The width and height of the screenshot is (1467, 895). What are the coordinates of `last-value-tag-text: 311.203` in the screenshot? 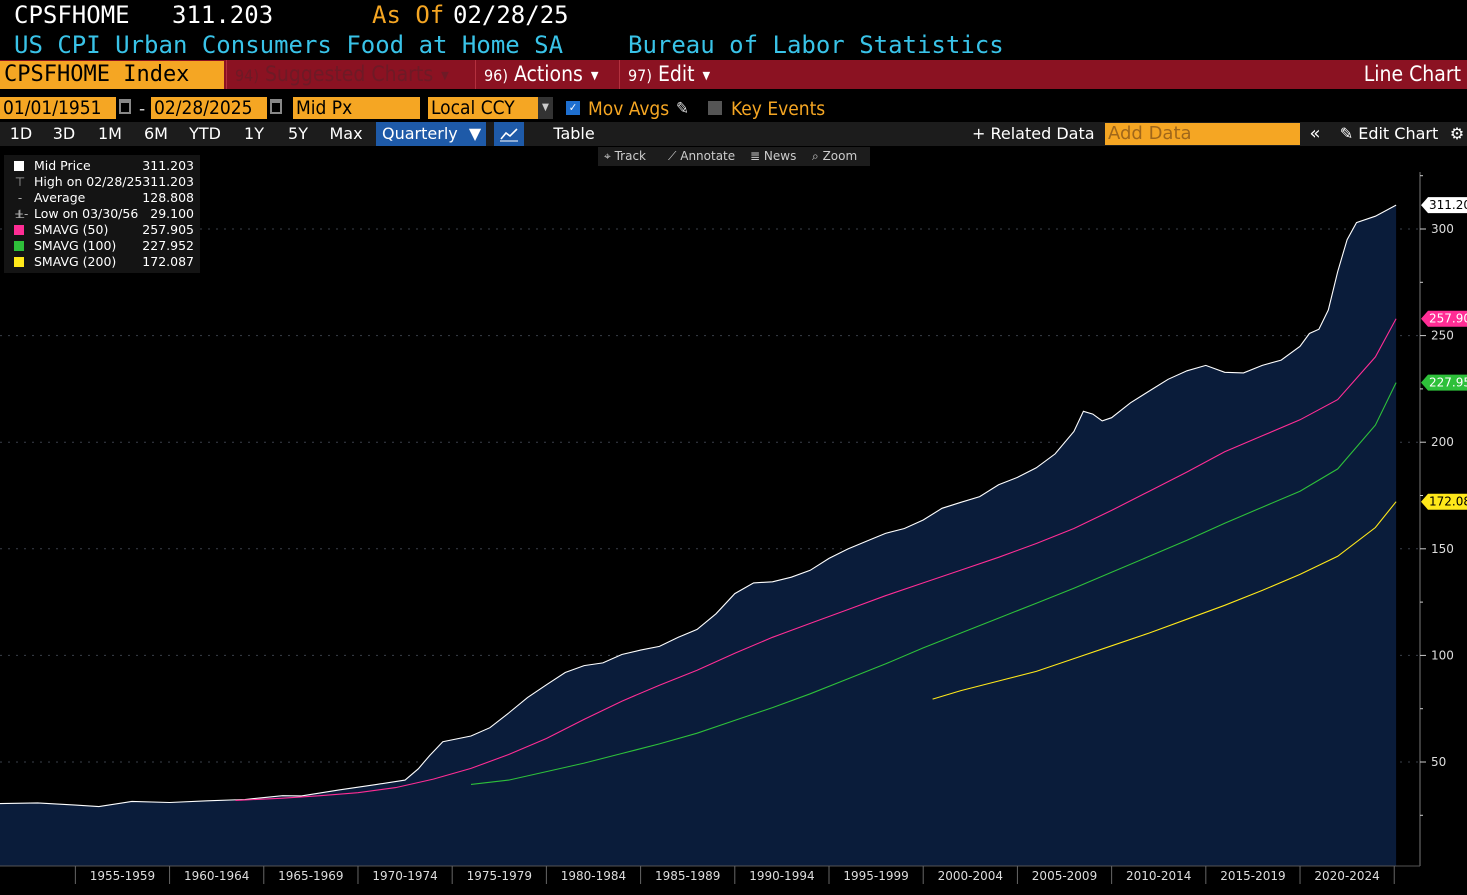 It's located at (1448, 205).